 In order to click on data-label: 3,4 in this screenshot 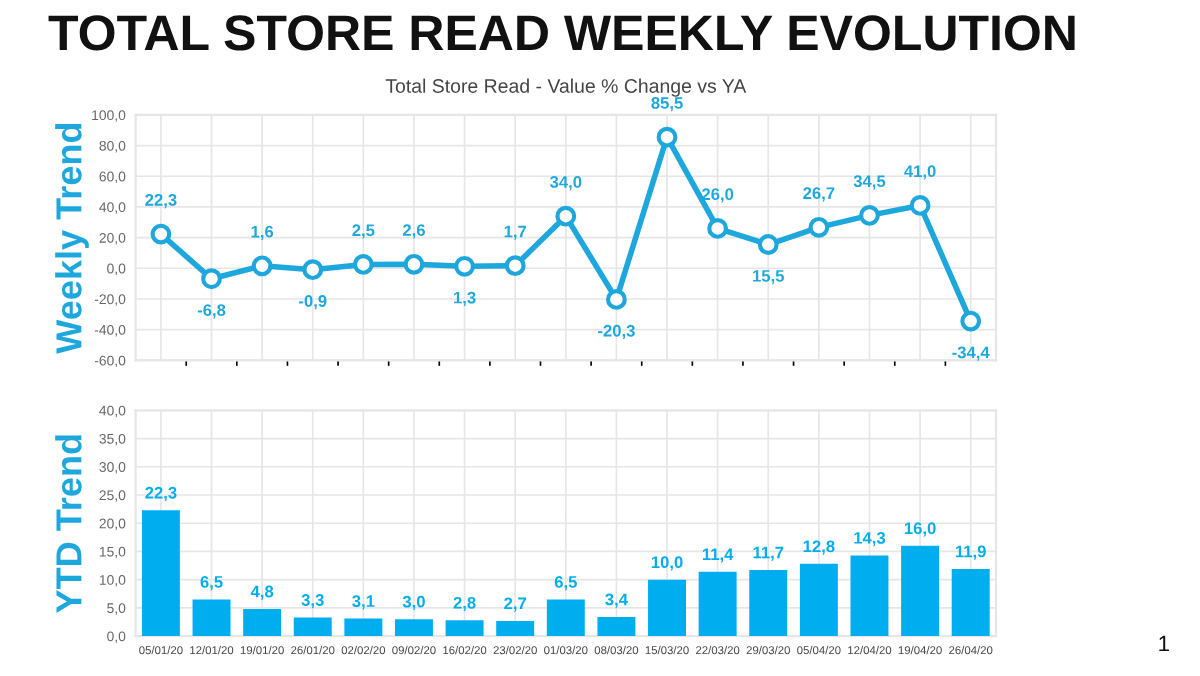, I will do `click(616, 600)`.